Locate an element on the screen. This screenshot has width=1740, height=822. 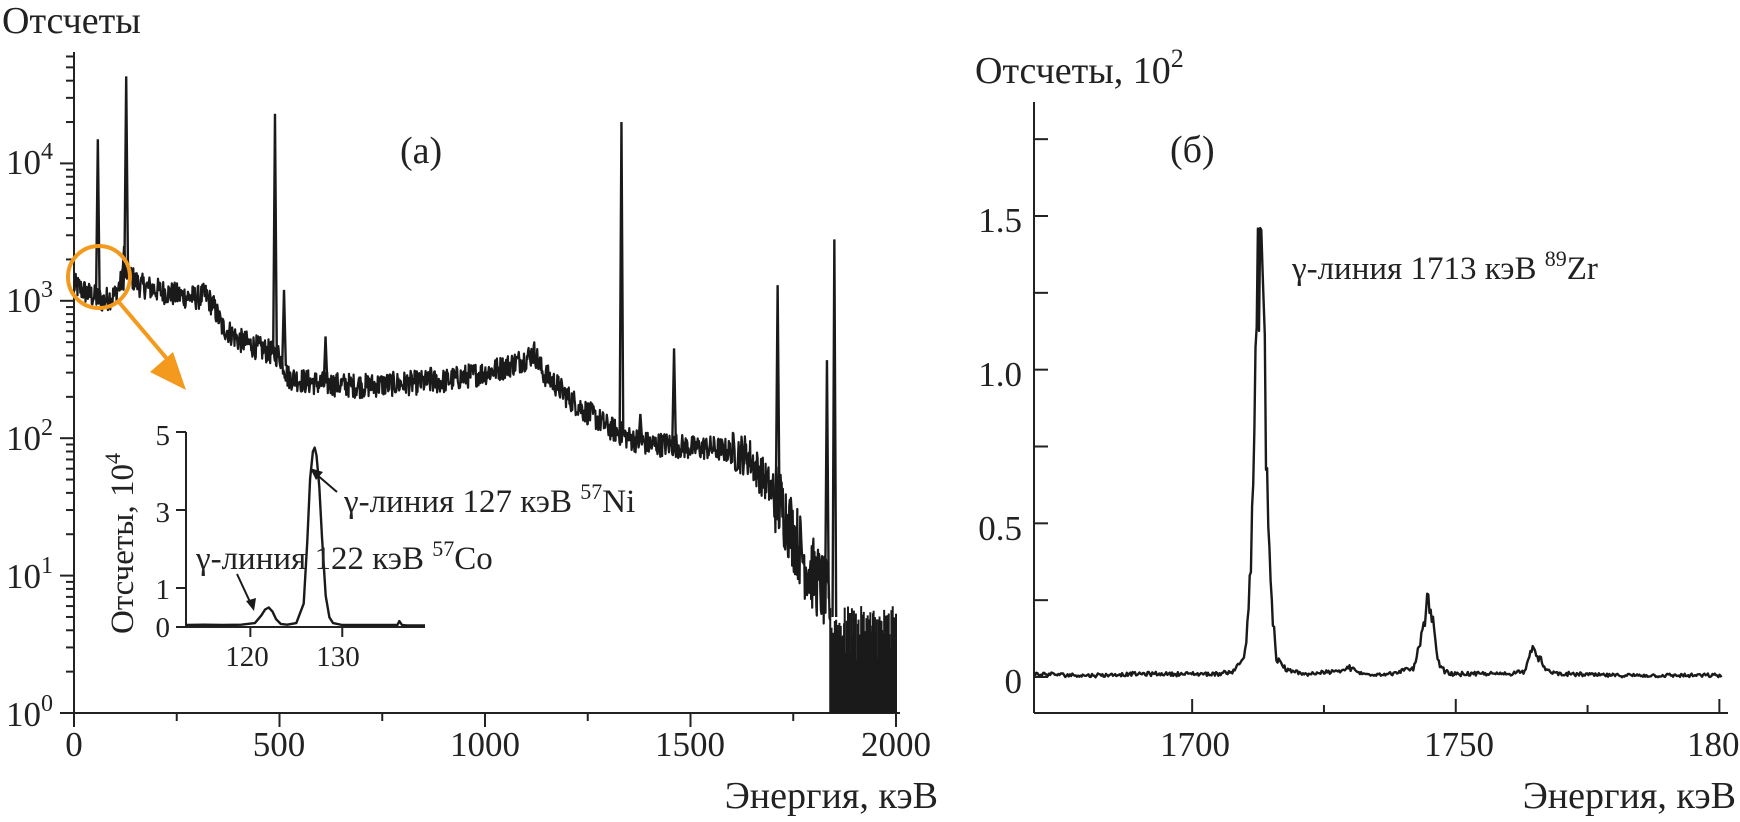
panel-b-ytick-label-3: 1.5 is located at coordinates (1000, 220).